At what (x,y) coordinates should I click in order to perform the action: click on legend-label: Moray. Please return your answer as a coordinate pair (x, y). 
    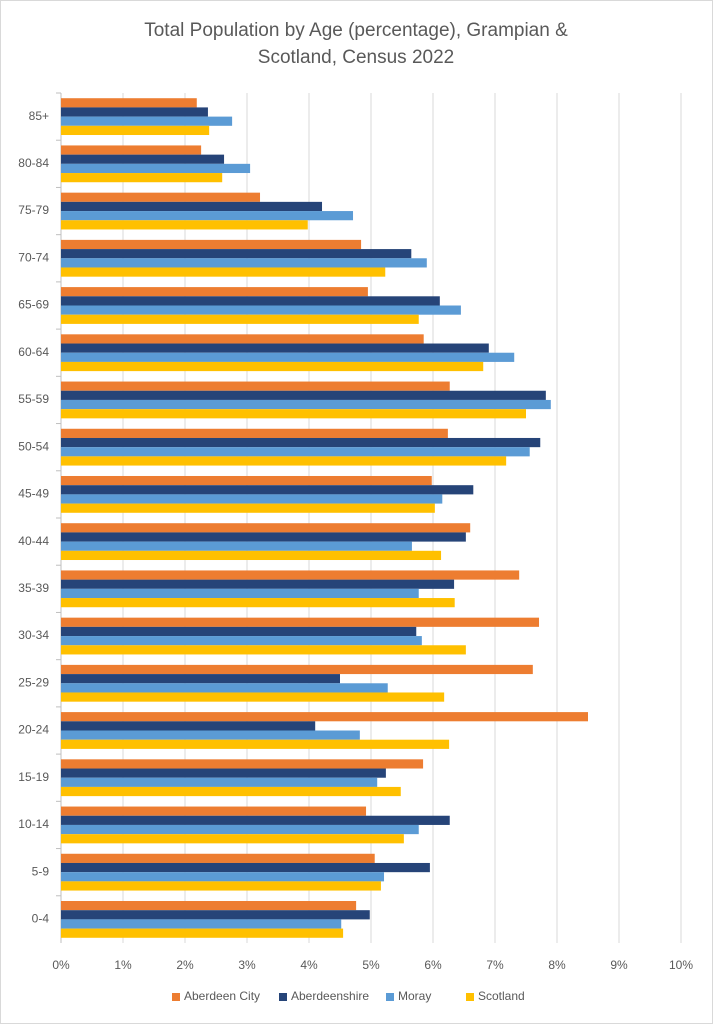
    Looking at the image, I should click on (414, 996).